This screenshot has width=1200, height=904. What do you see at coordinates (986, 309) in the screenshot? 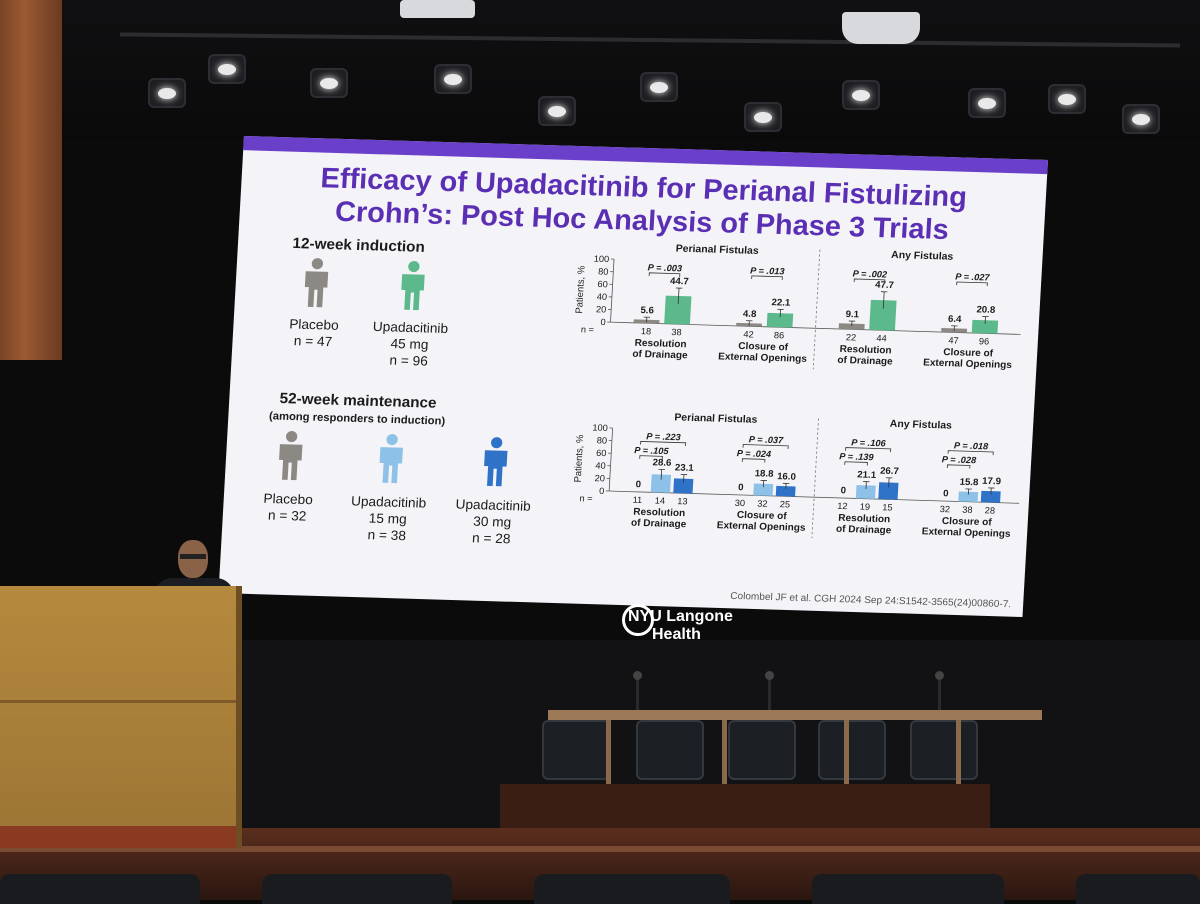
I see `data-label: 20.8` at bounding box center [986, 309].